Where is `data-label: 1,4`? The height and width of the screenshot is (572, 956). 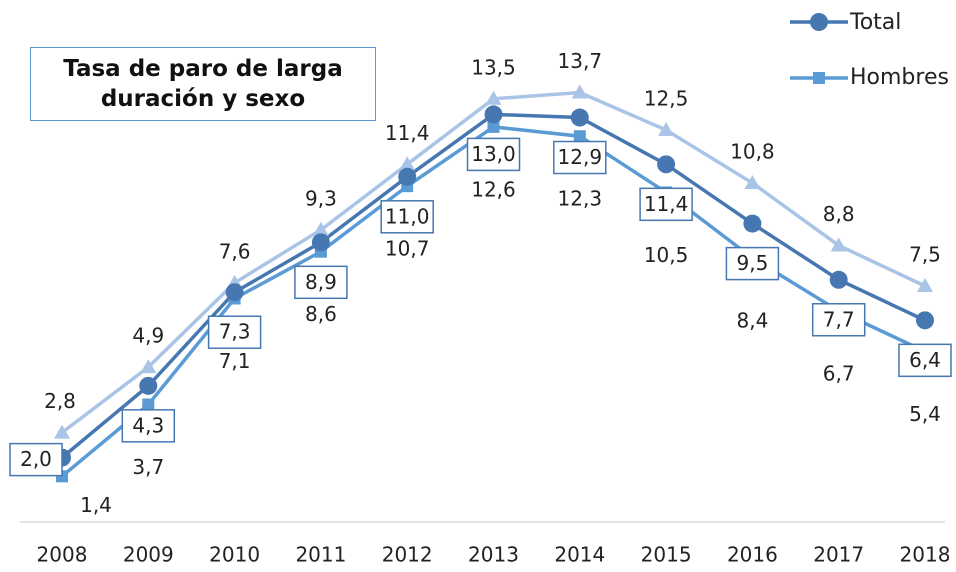
data-label: 1,4 is located at coordinates (96, 505).